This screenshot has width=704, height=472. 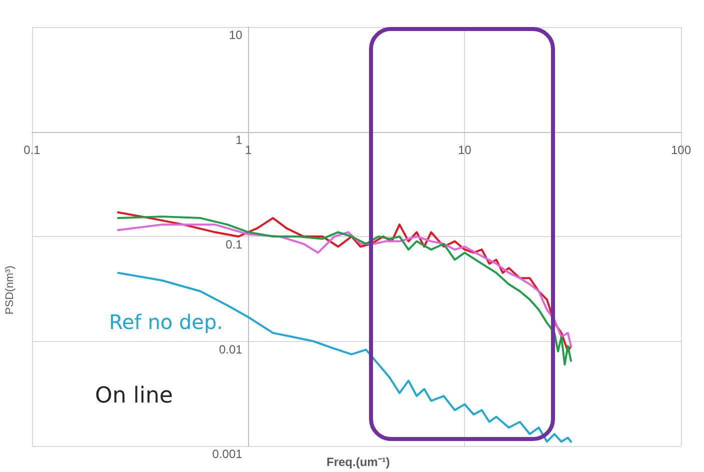 I want to click on y-tick-label: 0.1, so click(x=234, y=245).